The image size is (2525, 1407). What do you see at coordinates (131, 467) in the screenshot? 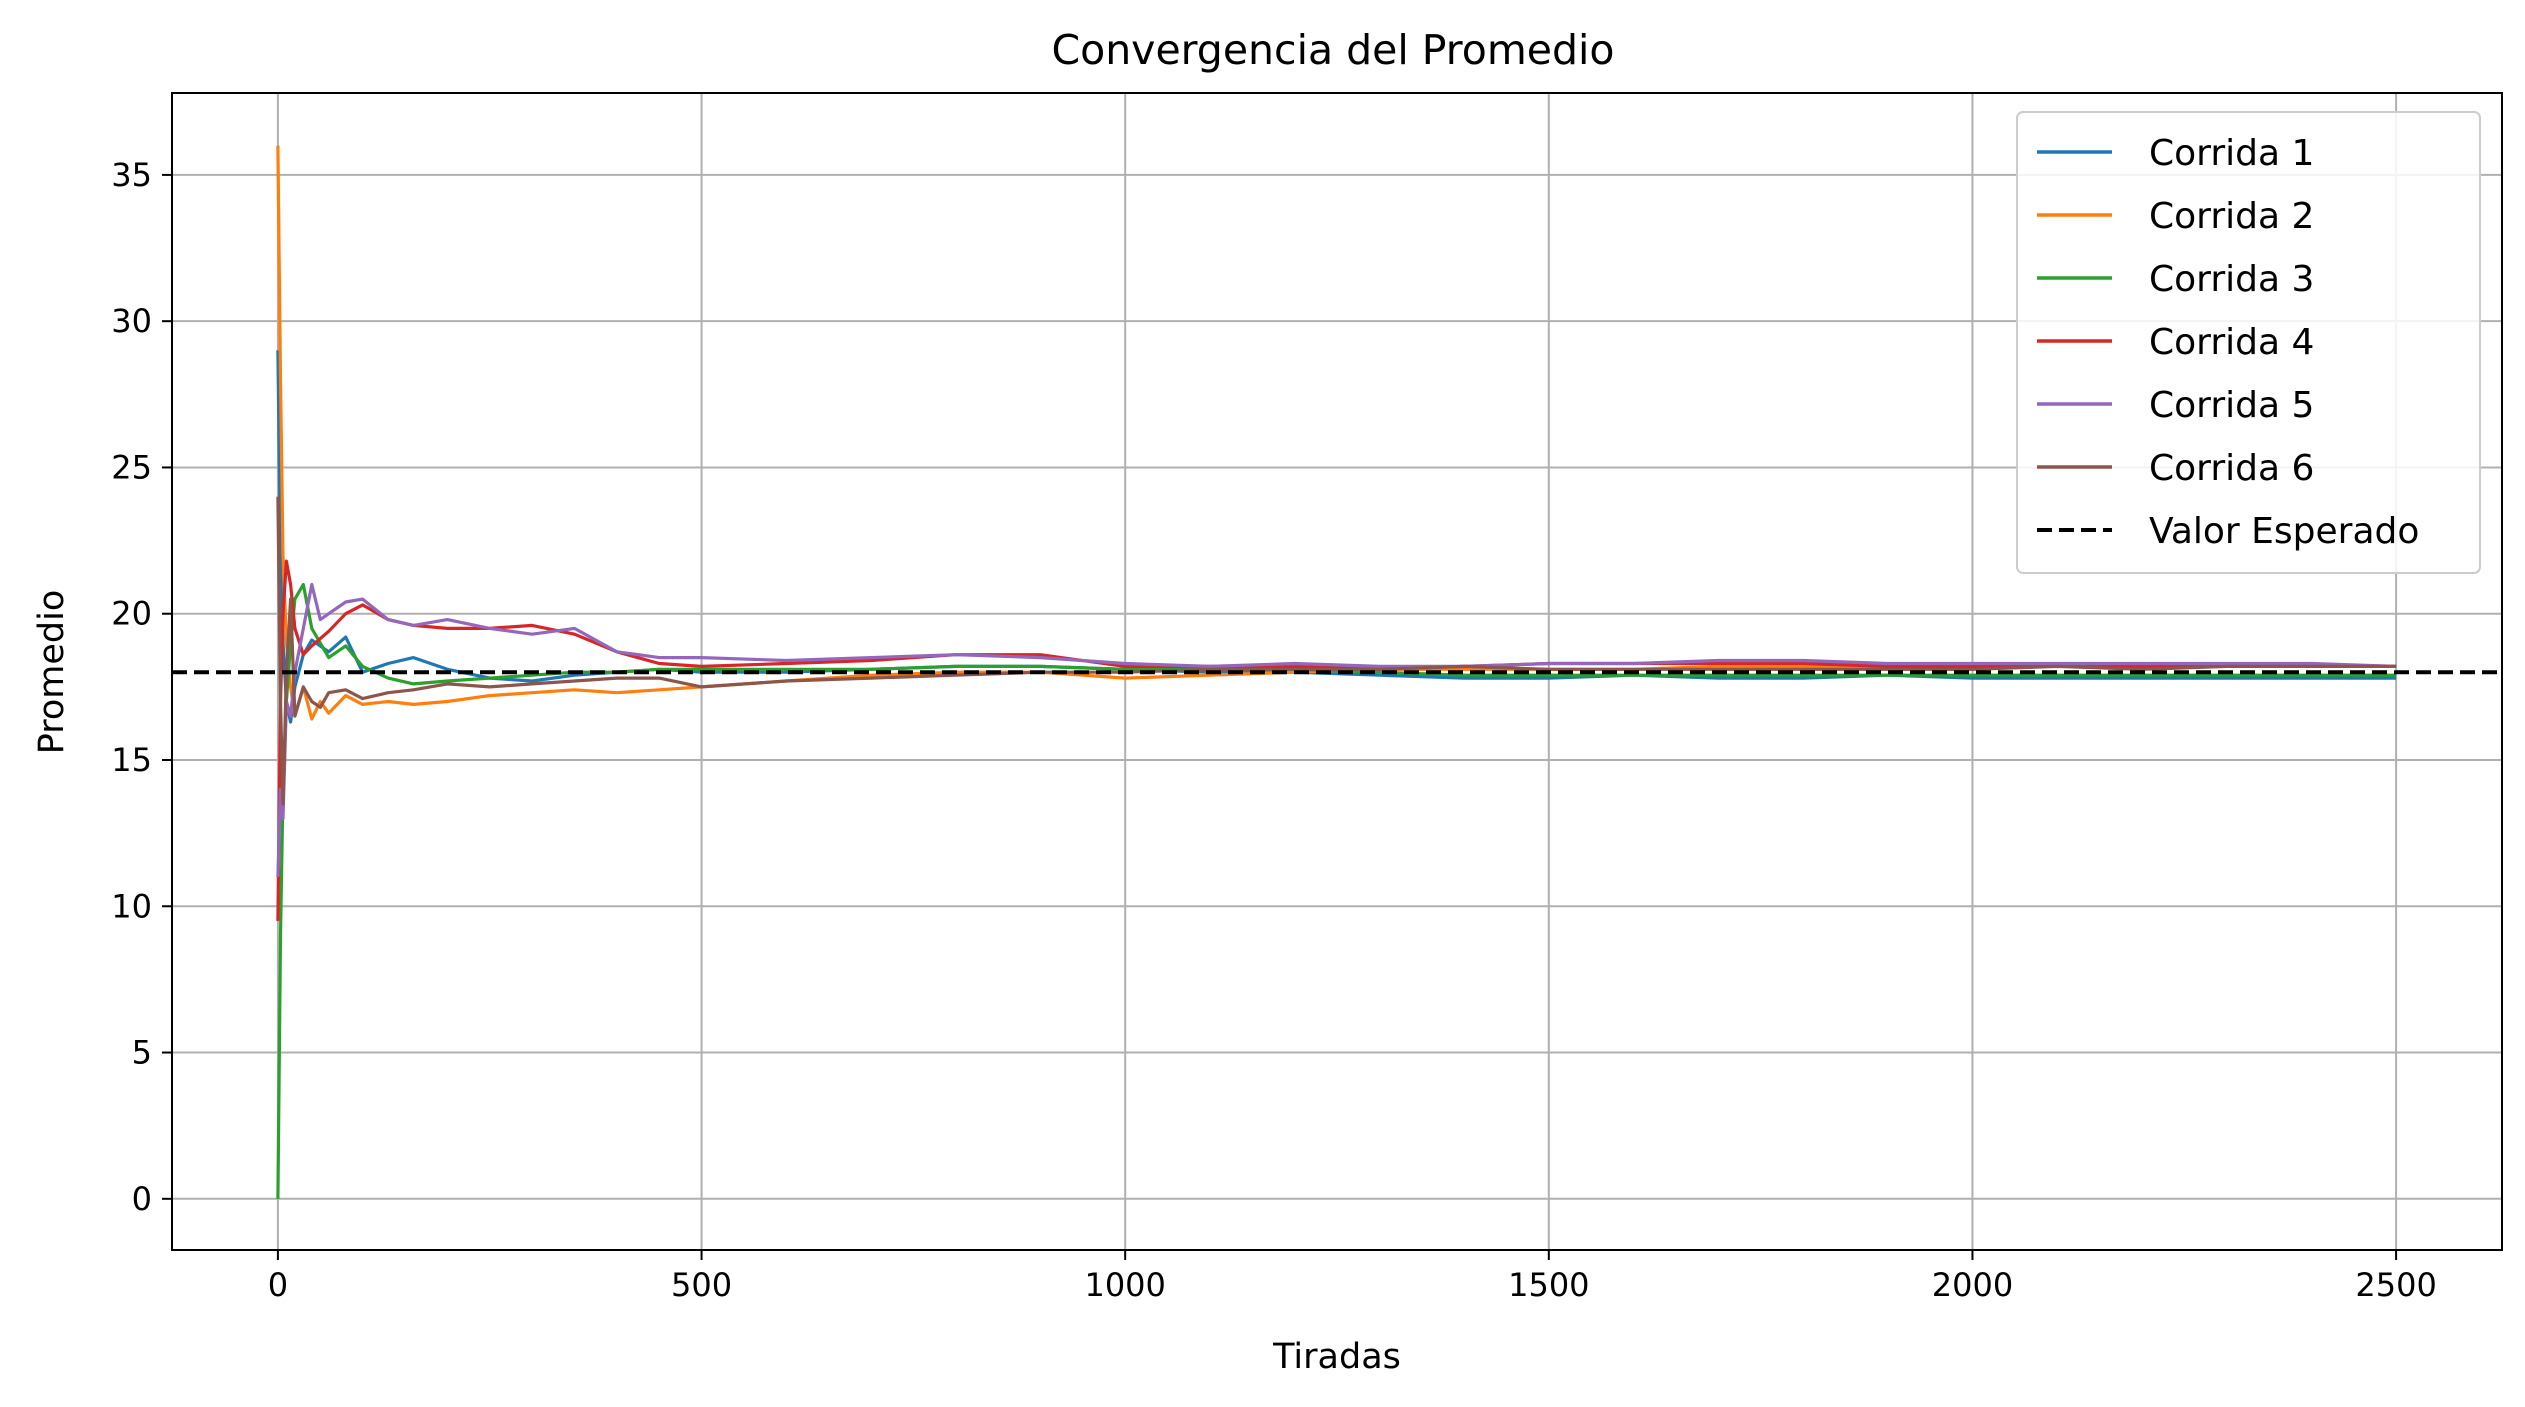
I see `y-tick-label: 25` at bounding box center [131, 467].